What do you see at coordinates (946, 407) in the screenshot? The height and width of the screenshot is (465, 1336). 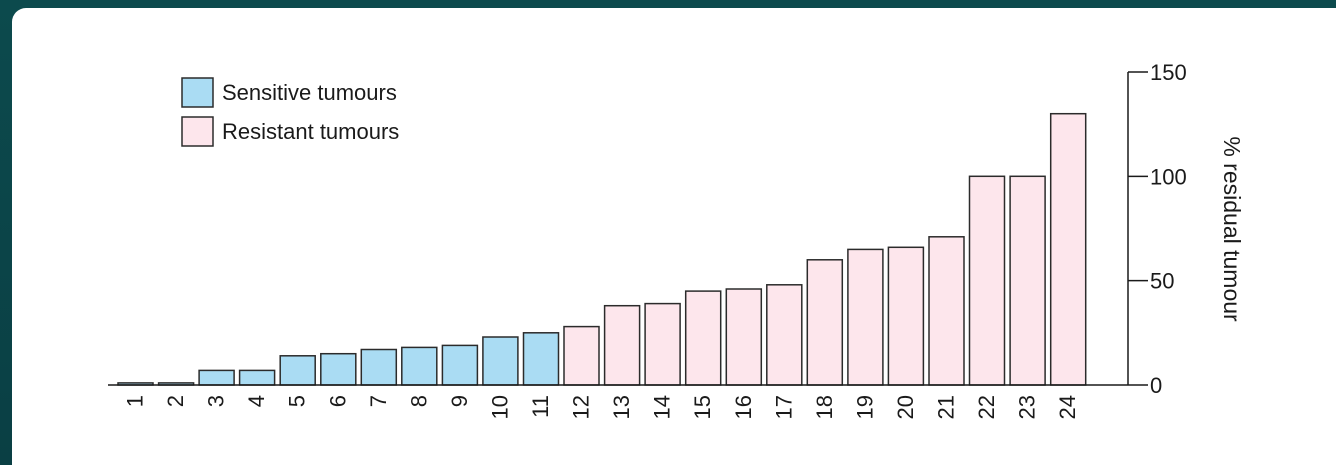 I see `x-tick-label-21: 21` at bounding box center [946, 407].